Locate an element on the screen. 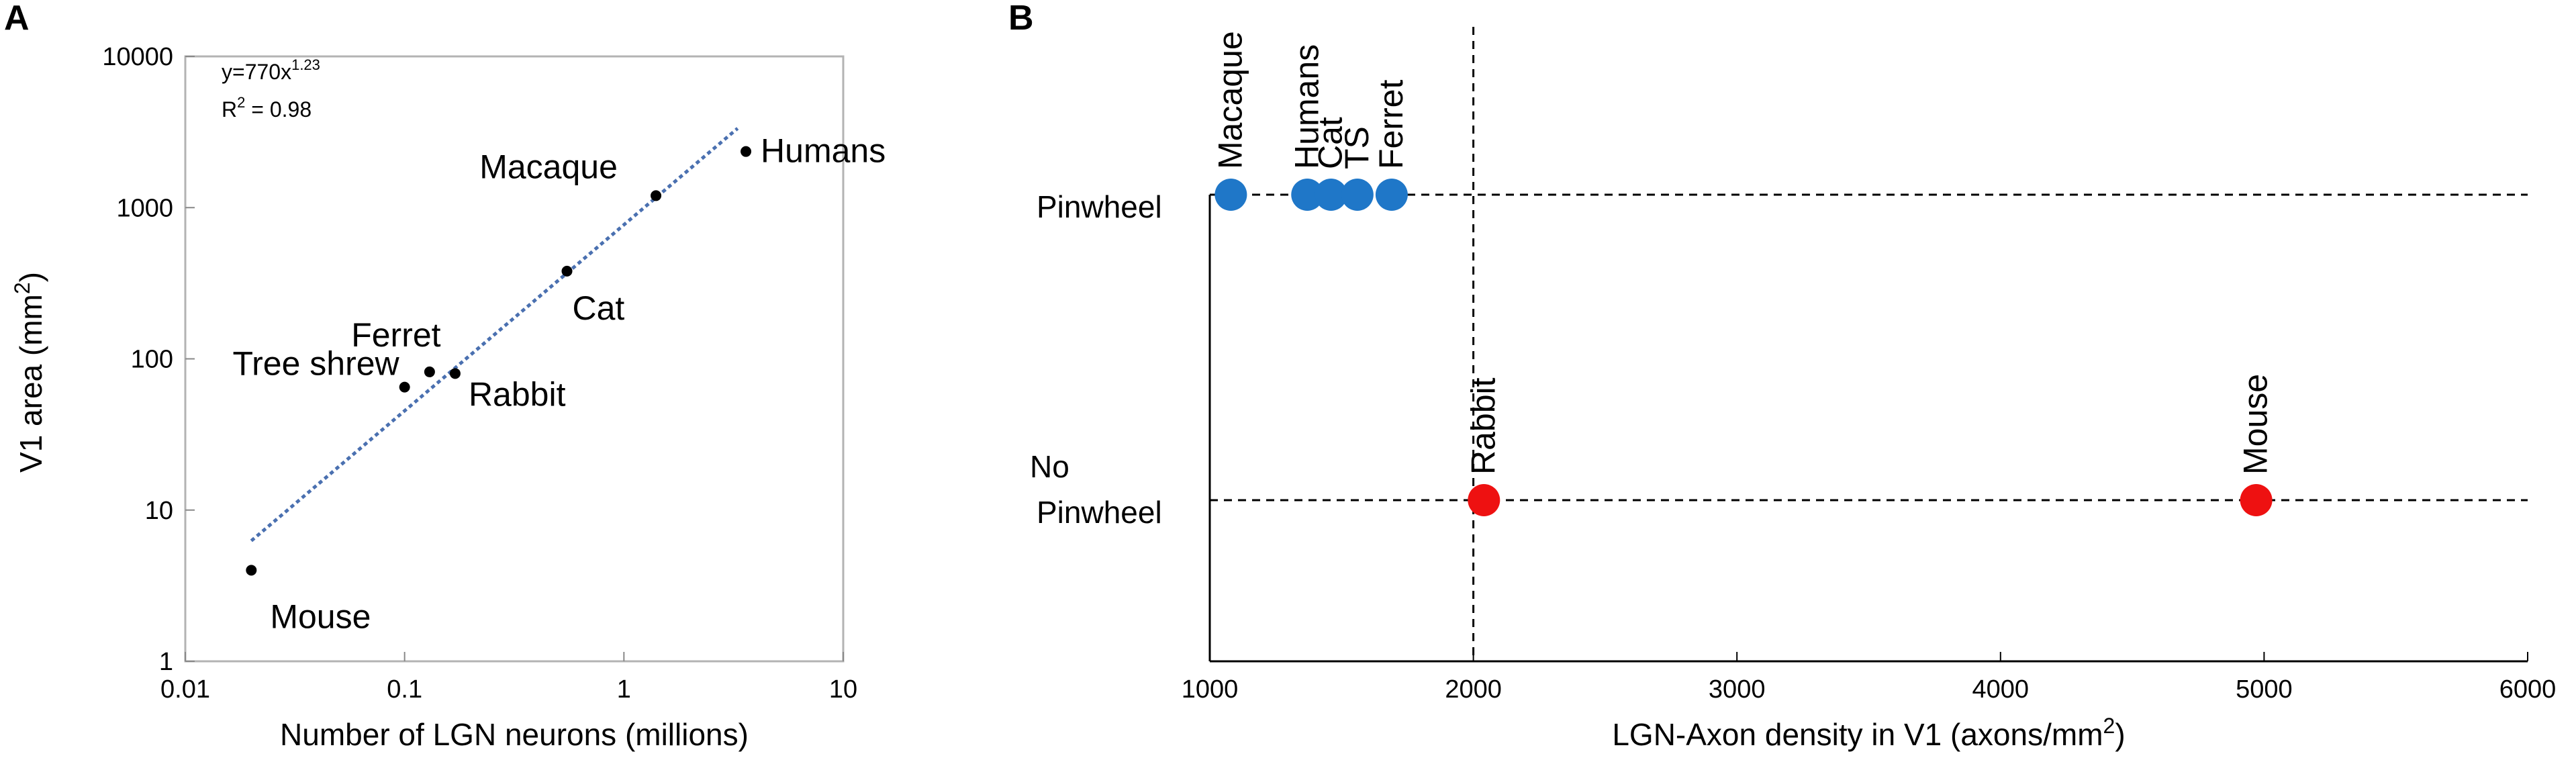  y-tick-label: 10 is located at coordinates (159, 511).